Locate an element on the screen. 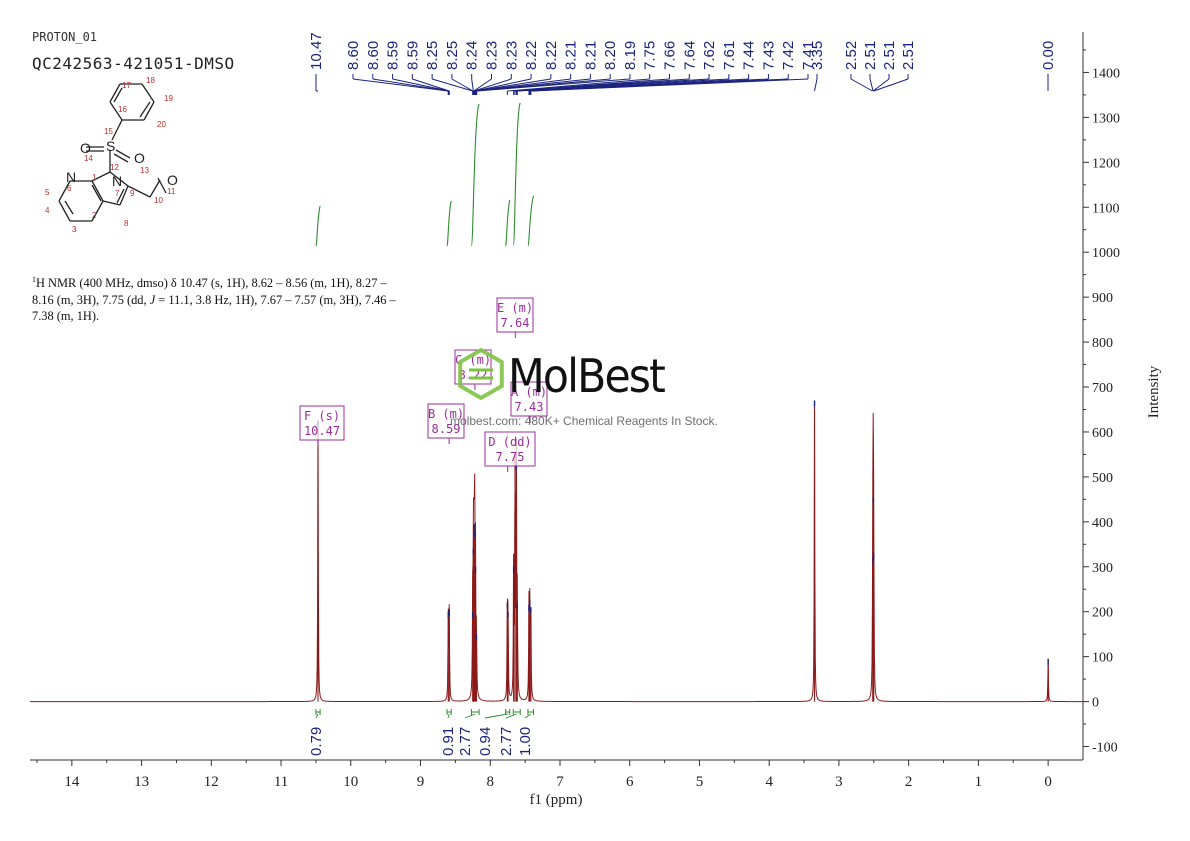  multiplet-shift: 7.75 is located at coordinates (510, 457).